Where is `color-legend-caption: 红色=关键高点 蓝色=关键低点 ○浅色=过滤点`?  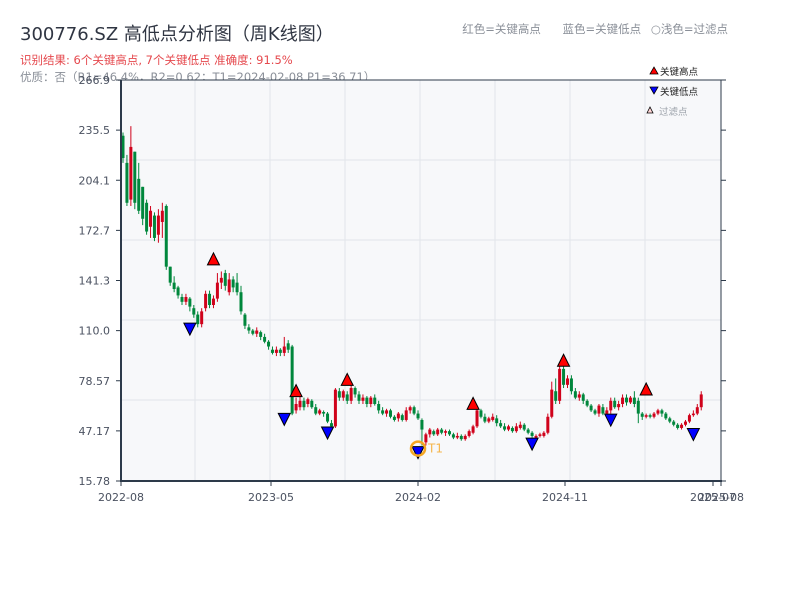
color-legend-caption: 红色=关键高点 蓝色=关键低点 ○浅色=过滤点 is located at coordinates (586, 29).